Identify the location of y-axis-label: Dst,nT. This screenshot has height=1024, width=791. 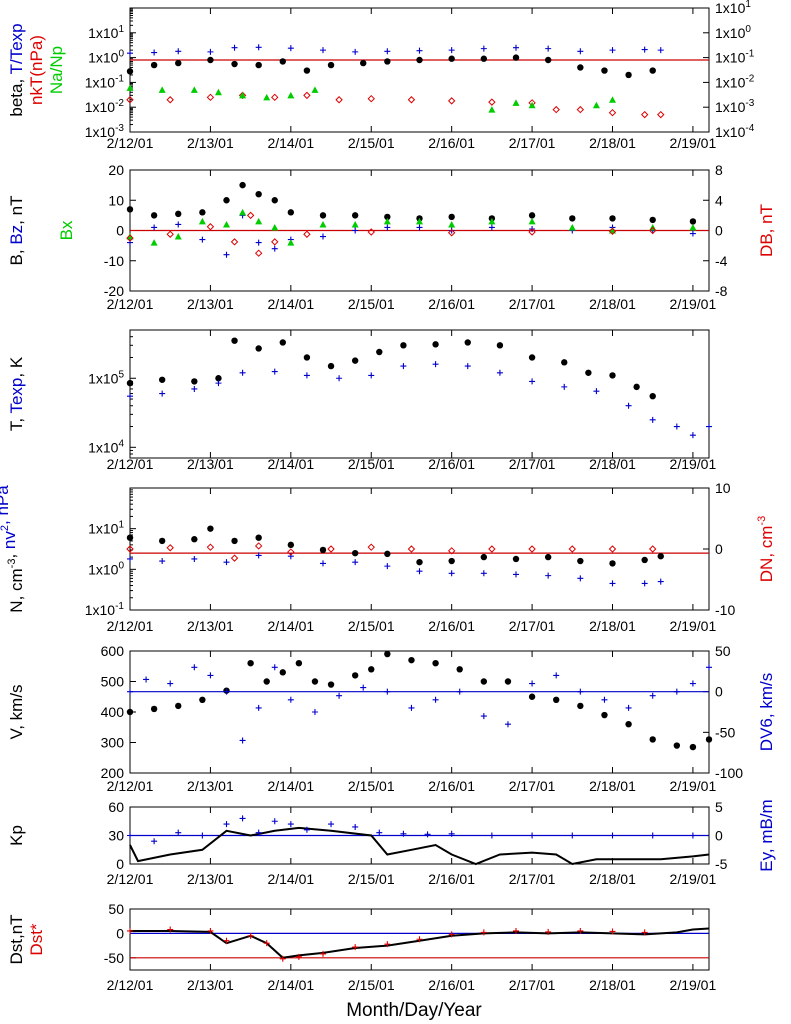
(16, 939).